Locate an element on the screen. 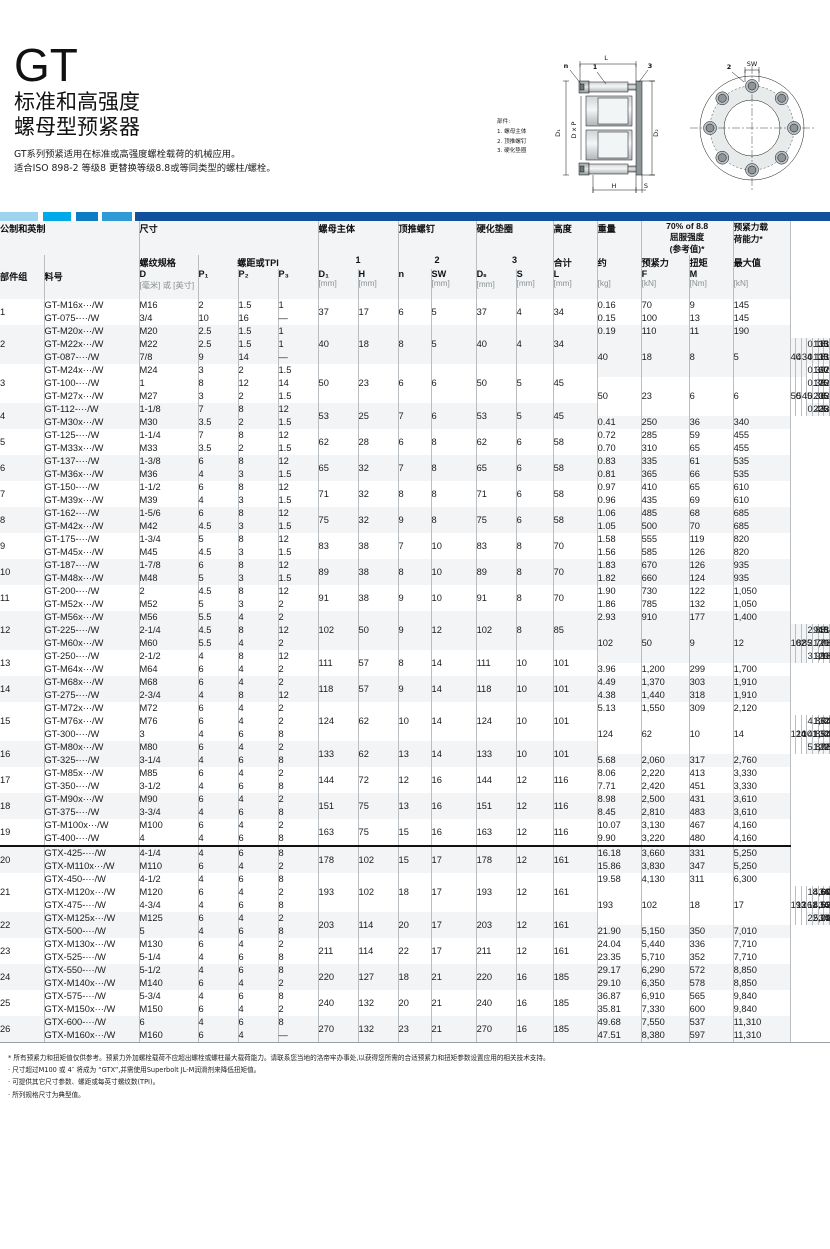 This screenshot has width=830, height=1249. cell-part: GT-300-···/W is located at coordinates (92, 734).